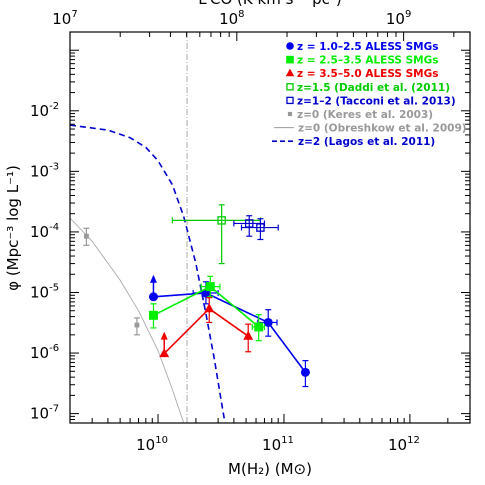  I want to click on y-tick-label-exp: -4, so click(54, 227).